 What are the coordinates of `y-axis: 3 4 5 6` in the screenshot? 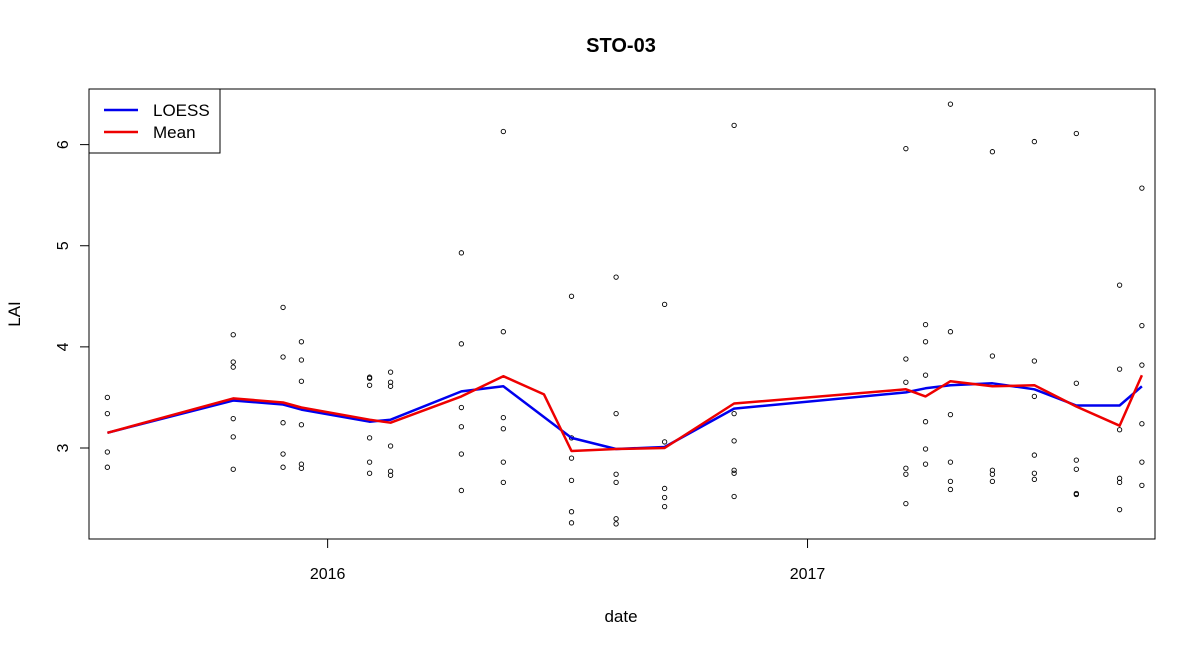 It's located at (72, 296).